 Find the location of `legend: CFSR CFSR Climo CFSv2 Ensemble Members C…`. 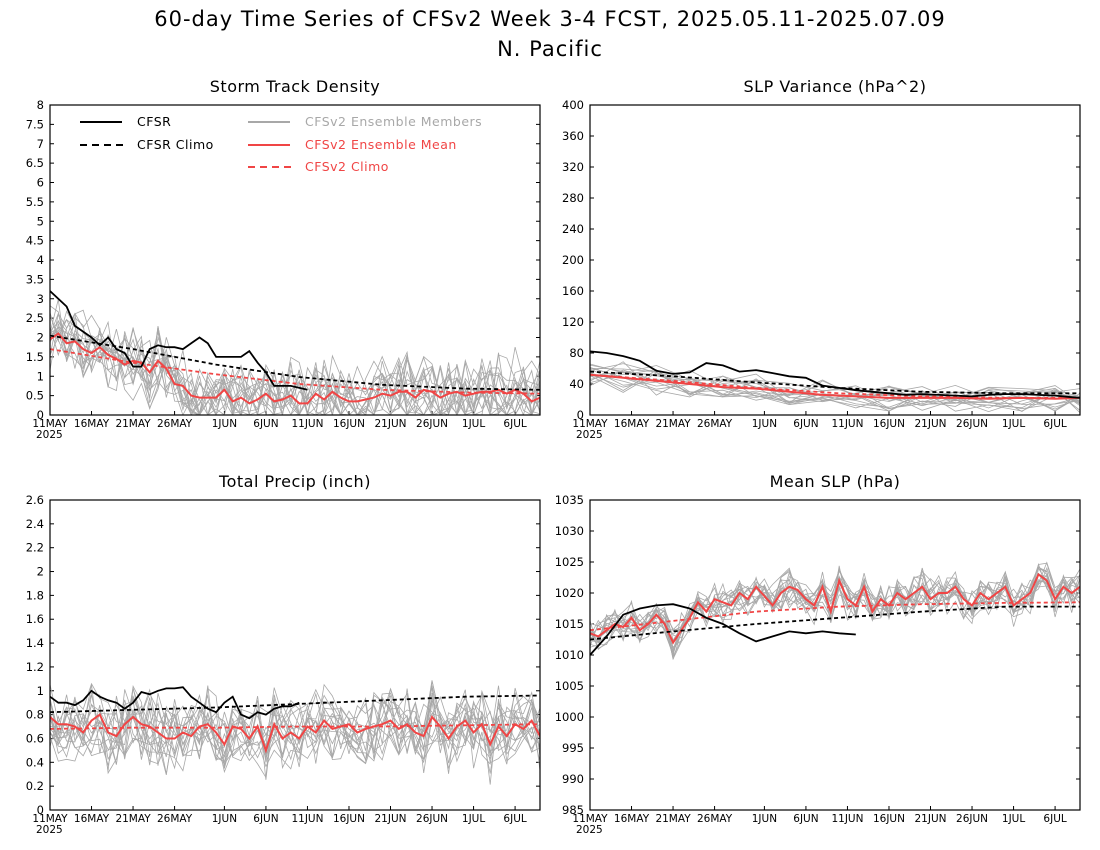

legend: CFSR CFSR Climo CFSv2 Ensemble Members C… is located at coordinates (281, 144).